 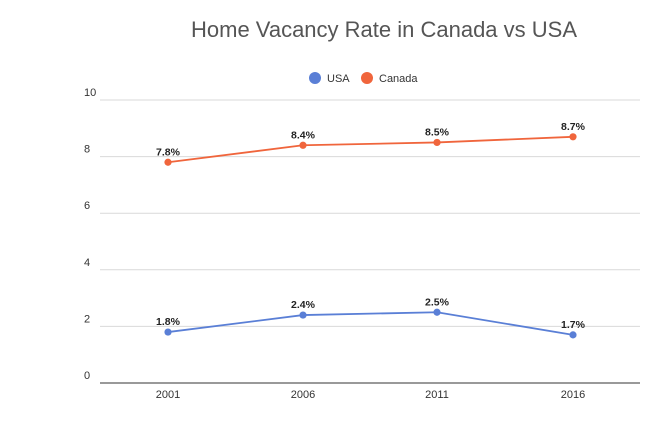 What do you see at coordinates (90, 234) in the screenshot?
I see `y-axis-ticks: 0 2 4 6 8 10` at bounding box center [90, 234].